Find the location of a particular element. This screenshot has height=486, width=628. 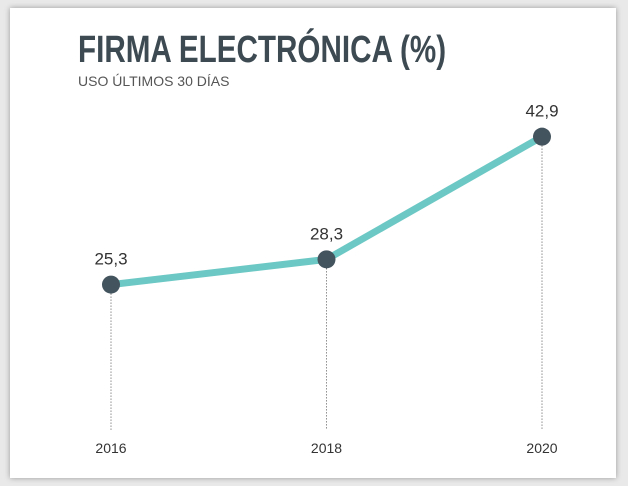

x-tick-label: 2020 is located at coordinates (541, 448).